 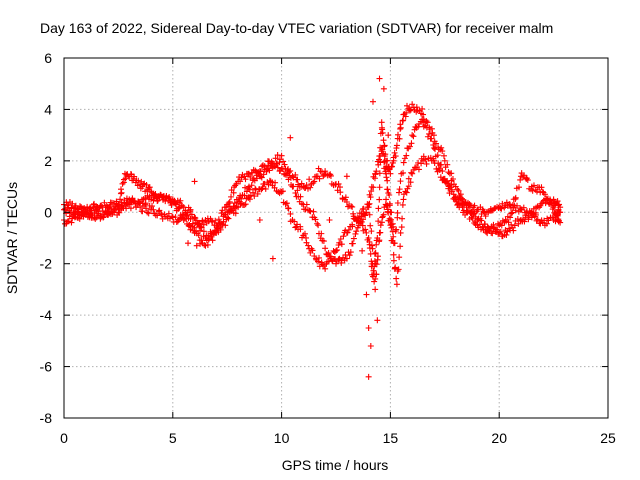 I want to click on x-tick-label: 25, so click(x=608, y=438).